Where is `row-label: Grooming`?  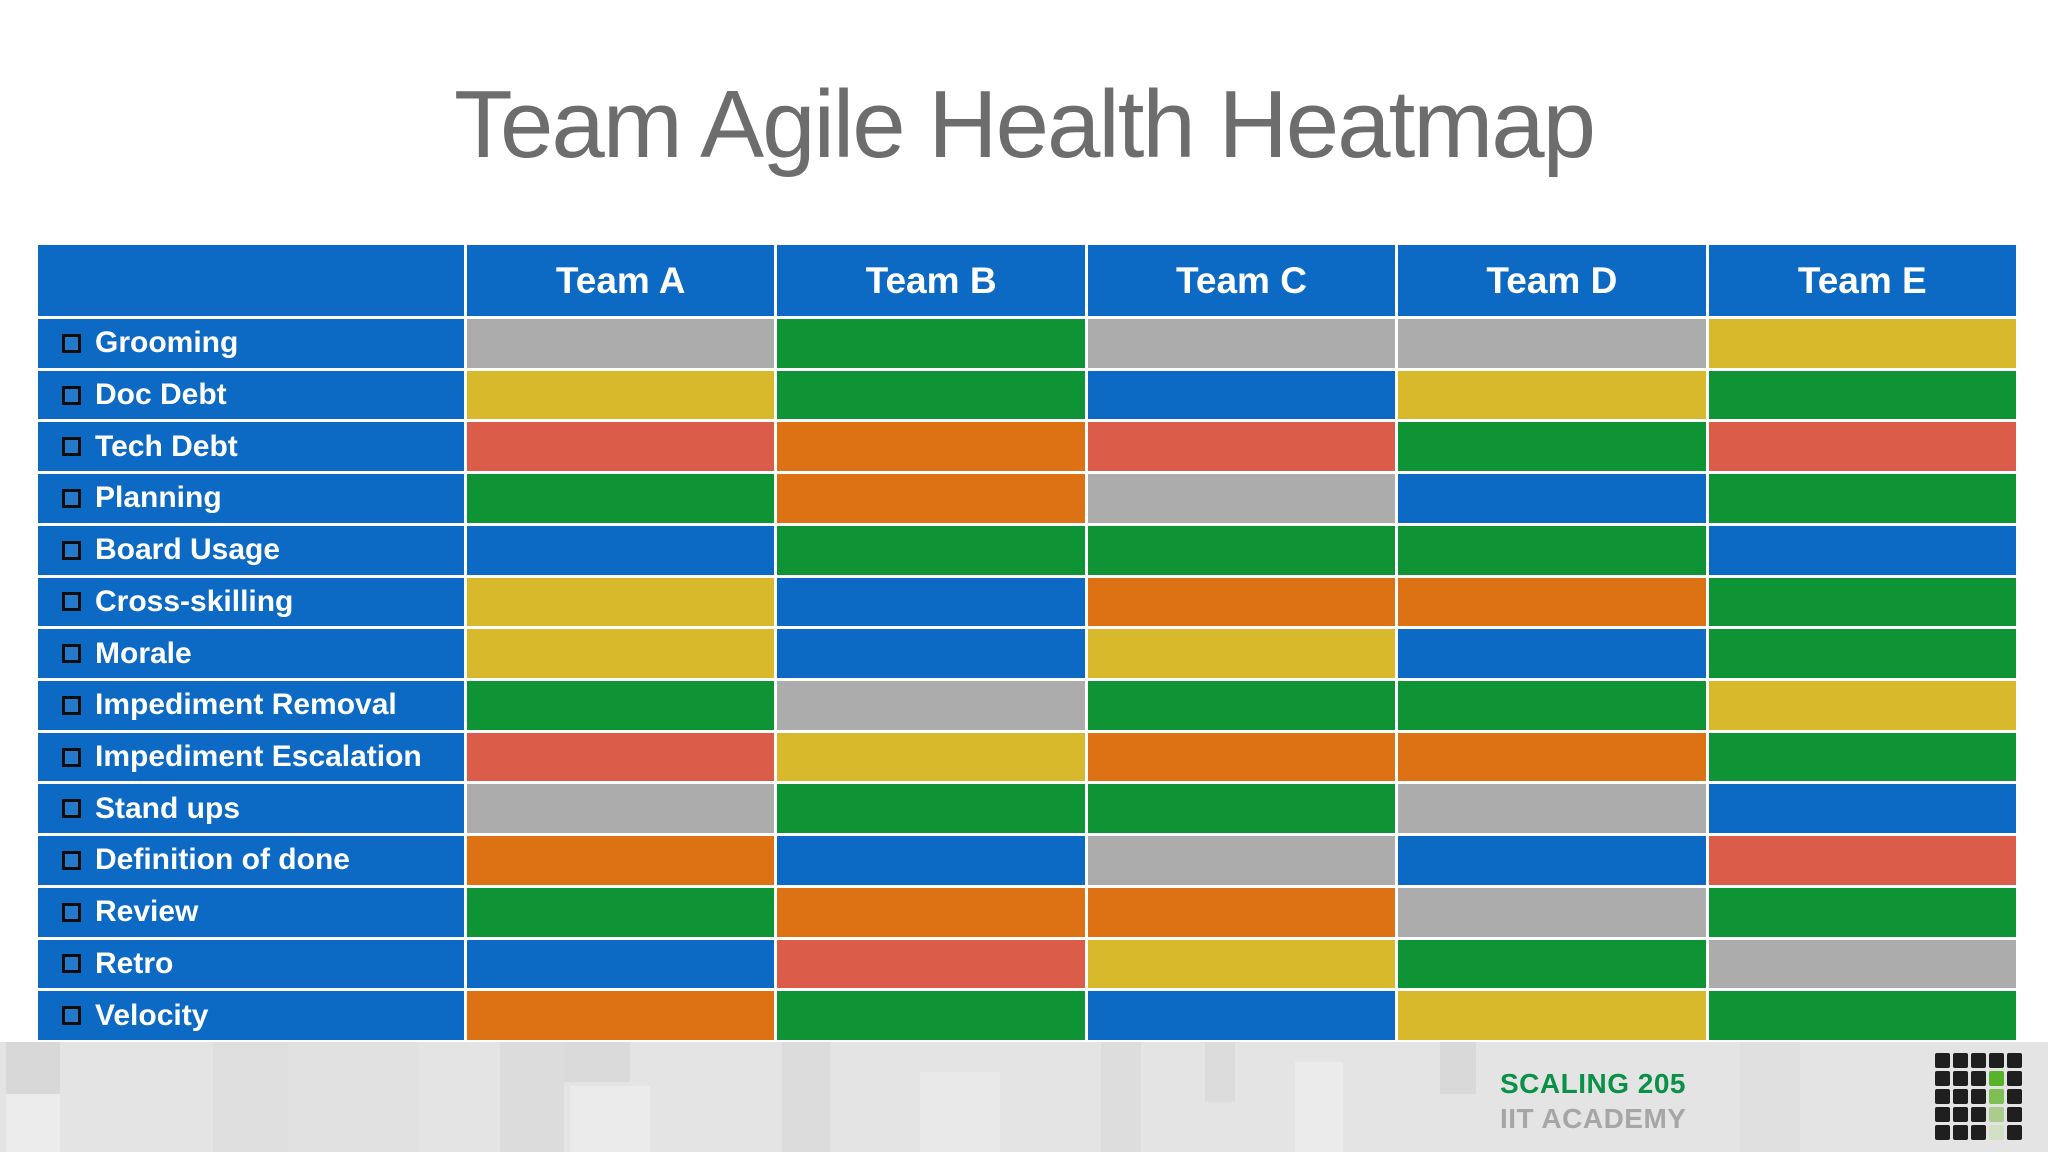
row-label: Grooming is located at coordinates (251, 343).